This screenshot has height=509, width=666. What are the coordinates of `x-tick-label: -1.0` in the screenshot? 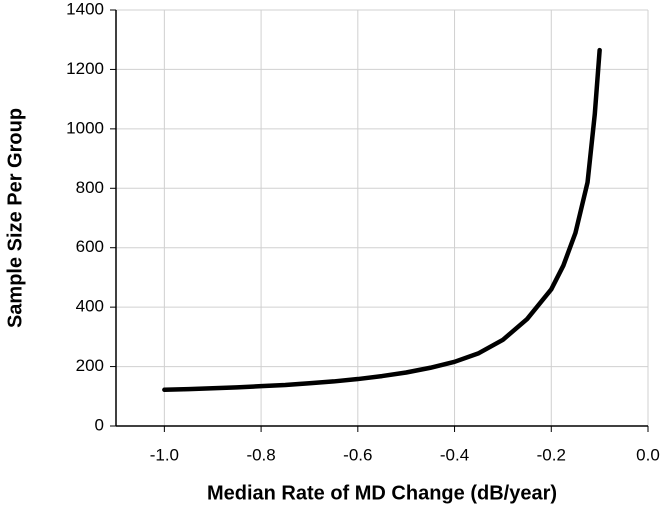 It's located at (164, 454).